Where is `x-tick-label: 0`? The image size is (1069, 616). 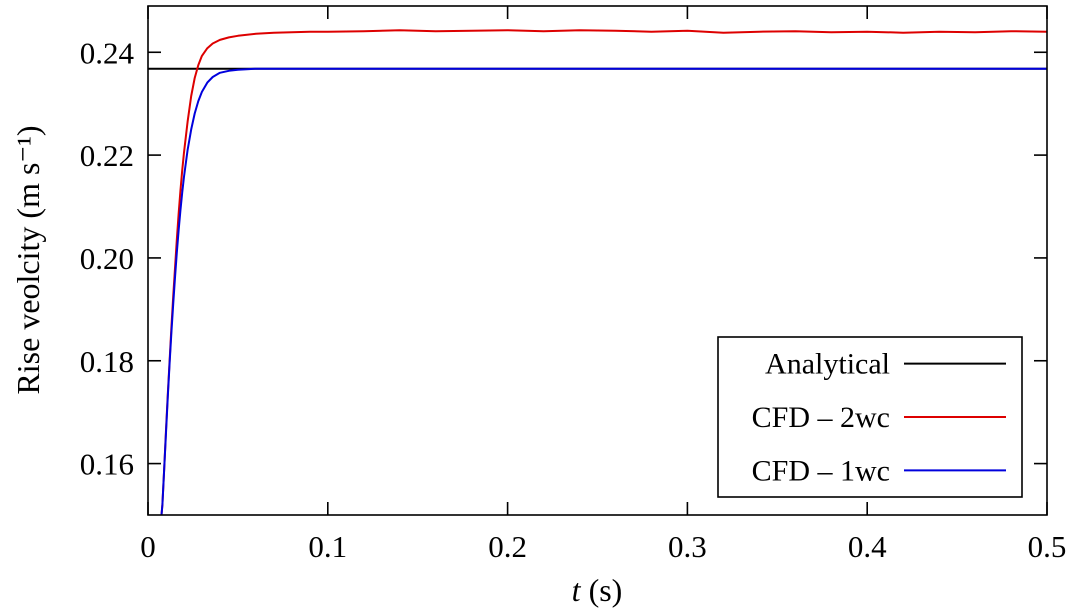
x-tick-label: 0 is located at coordinates (148, 546).